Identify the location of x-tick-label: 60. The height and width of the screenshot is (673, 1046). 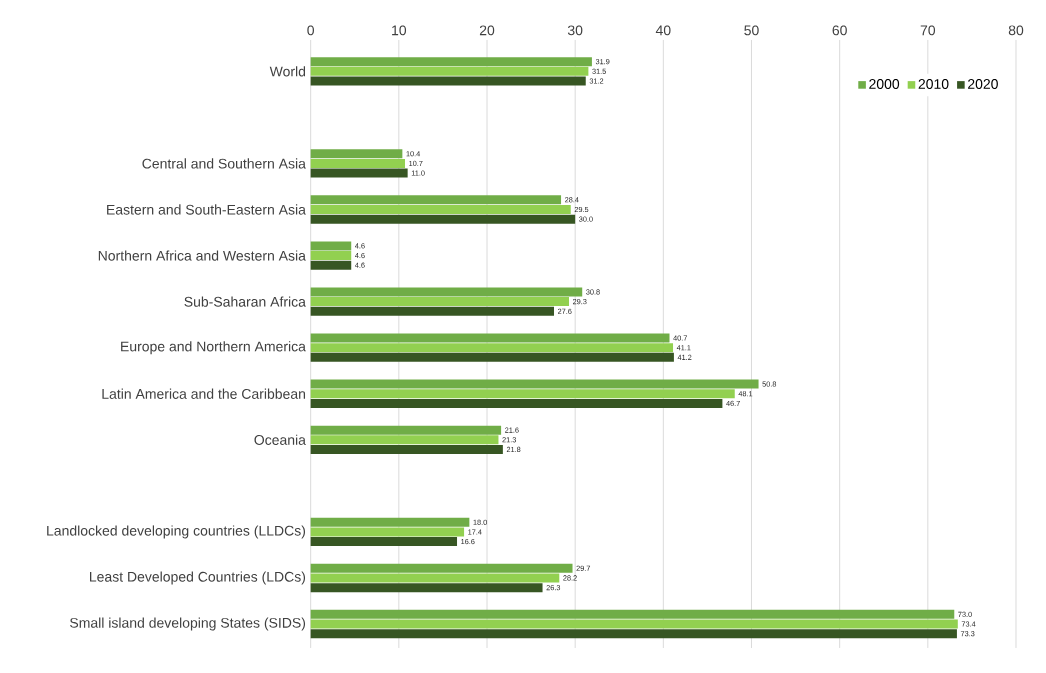
(839, 30).